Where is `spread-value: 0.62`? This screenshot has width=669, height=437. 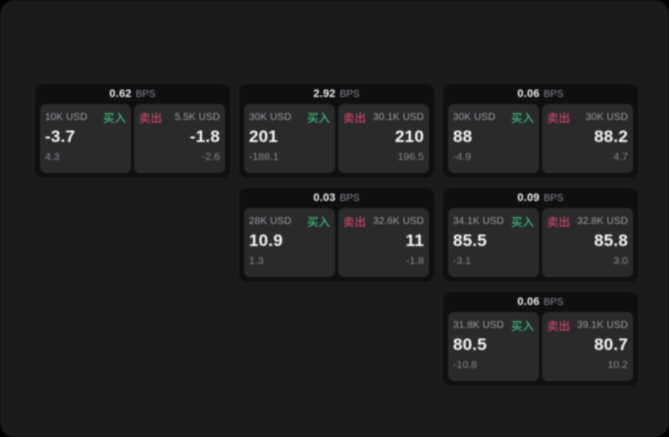 spread-value: 0.62 is located at coordinates (120, 94).